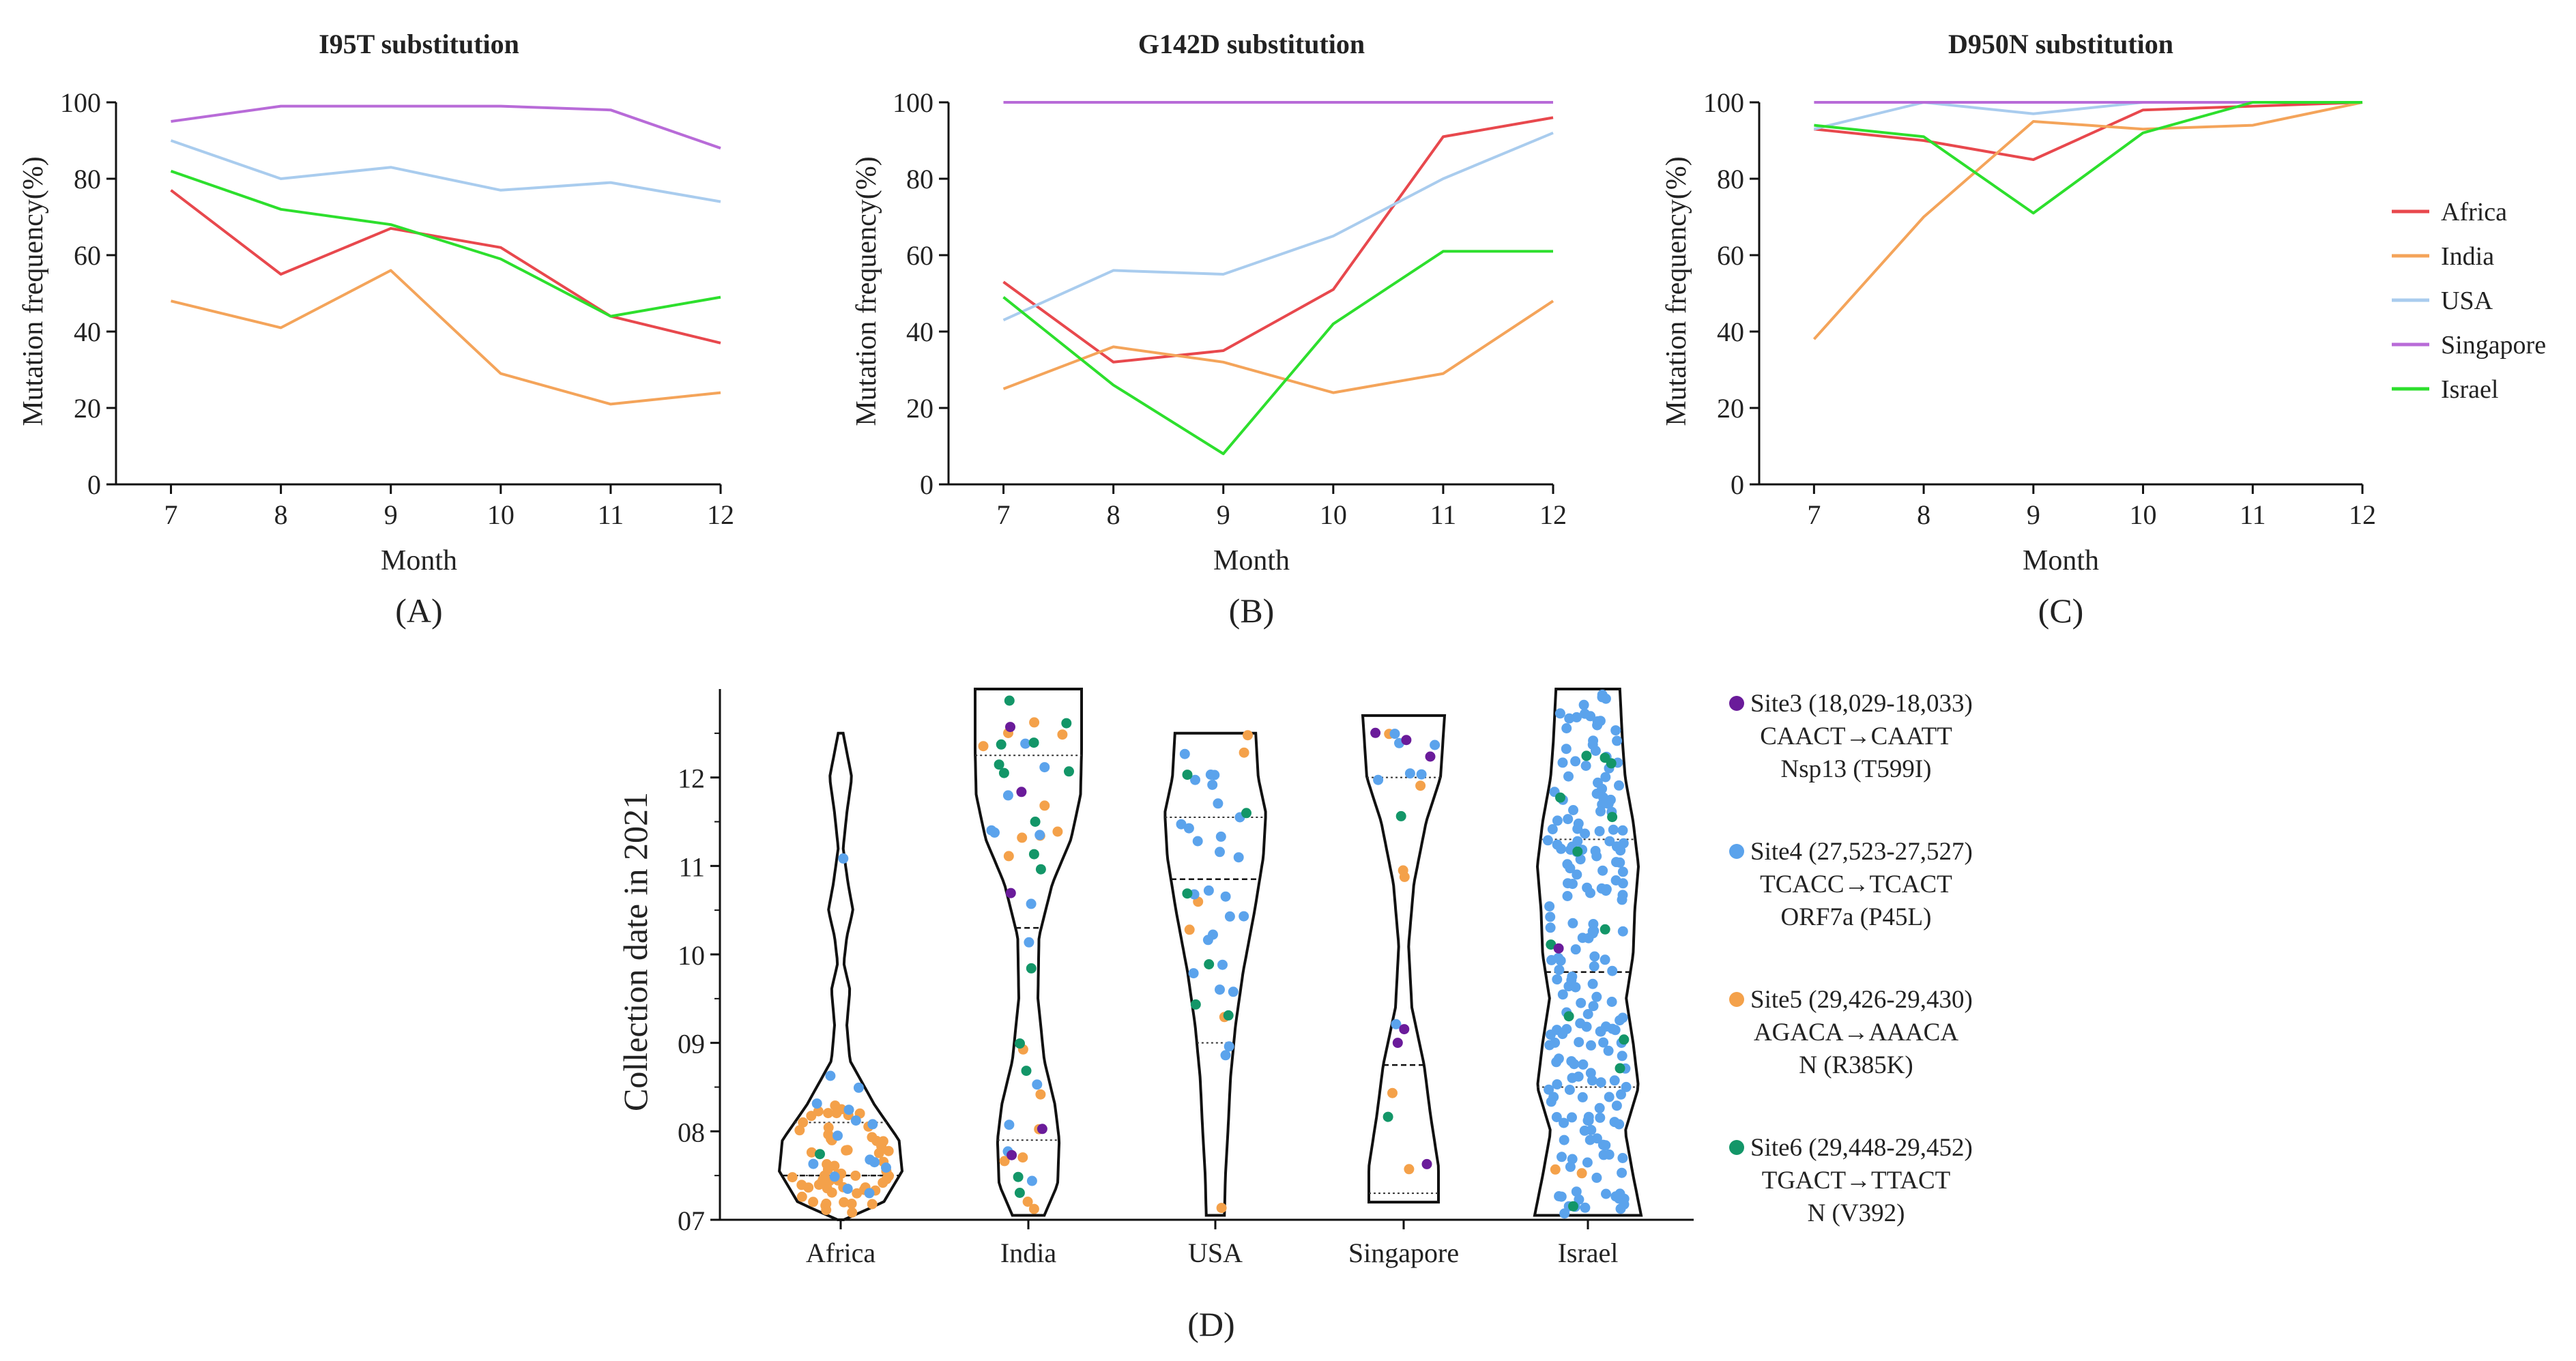 The width and height of the screenshot is (2576, 1361). I want to click on panel-c-label: (C), so click(2061, 610).